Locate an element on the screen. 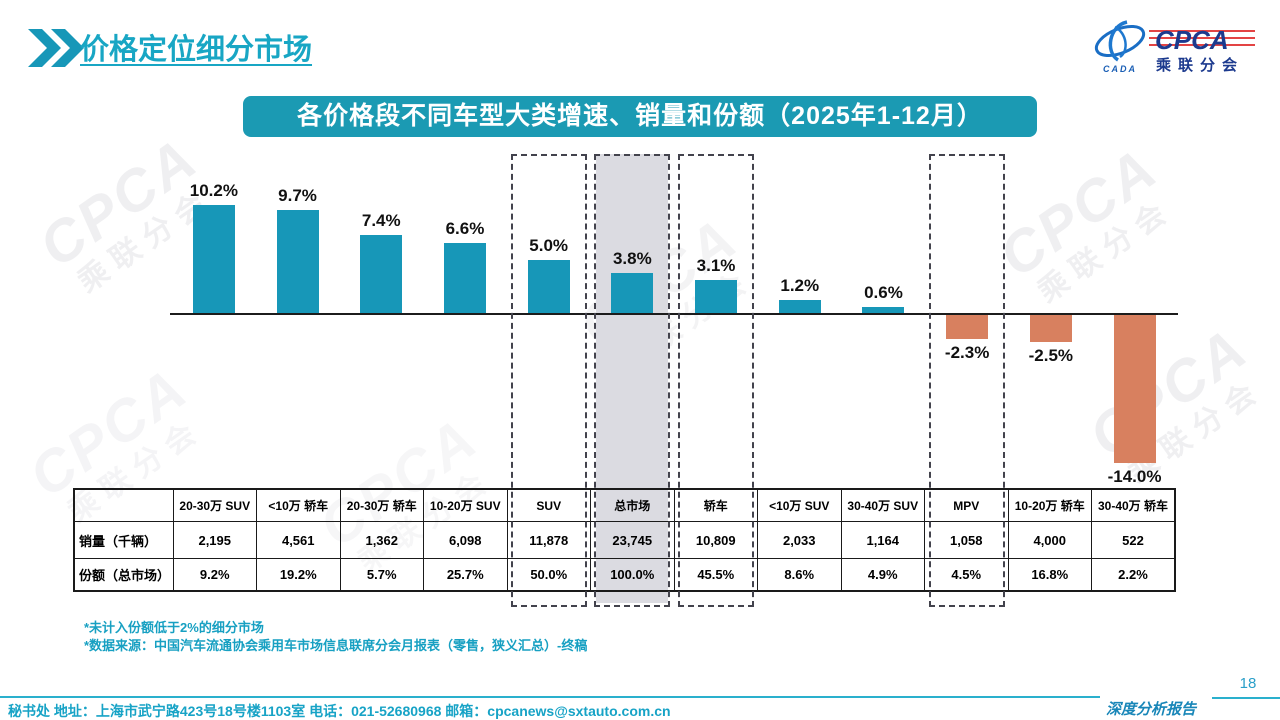  table-cell: <10万 SUV is located at coordinates (799, 505).